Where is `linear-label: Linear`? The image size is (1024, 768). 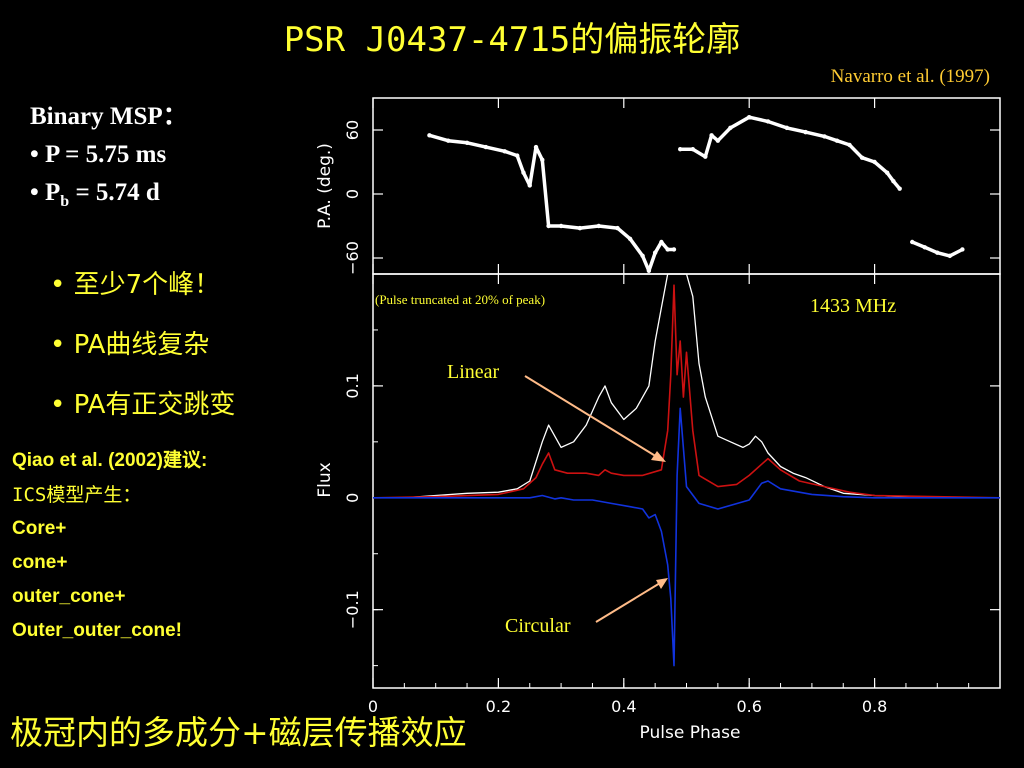 linear-label: Linear is located at coordinates (473, 372).